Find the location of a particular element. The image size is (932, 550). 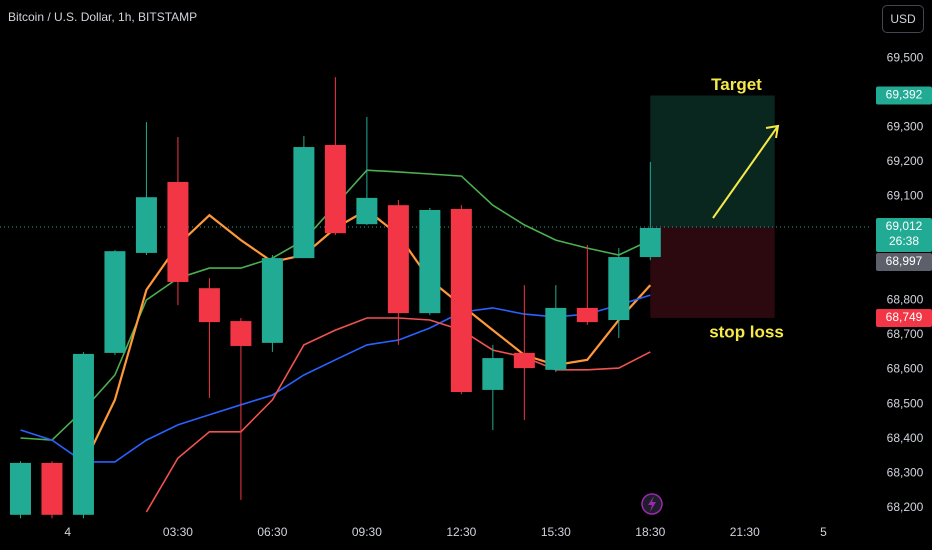

price-label: 69,392 is located at coordinates (904, 95).